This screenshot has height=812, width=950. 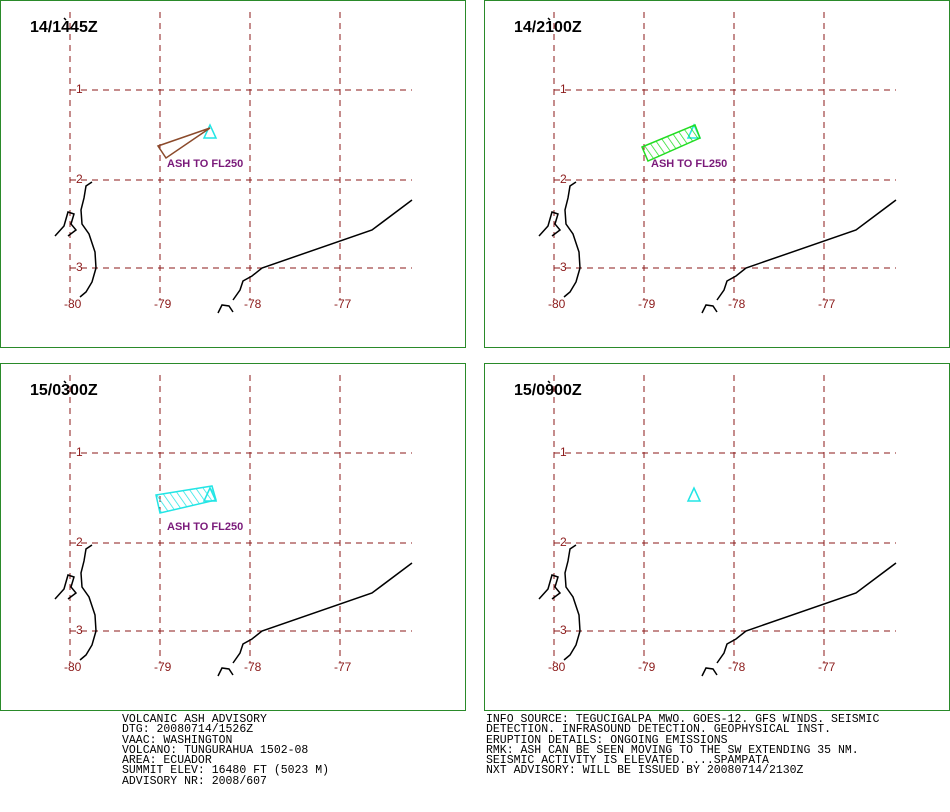 What do you see at coordinates (226, 771) in the screenshot?
I see `advisory-line: SUMMIT ELEV: 16480 FT (5023 M)` at bounding box center [226, 771].